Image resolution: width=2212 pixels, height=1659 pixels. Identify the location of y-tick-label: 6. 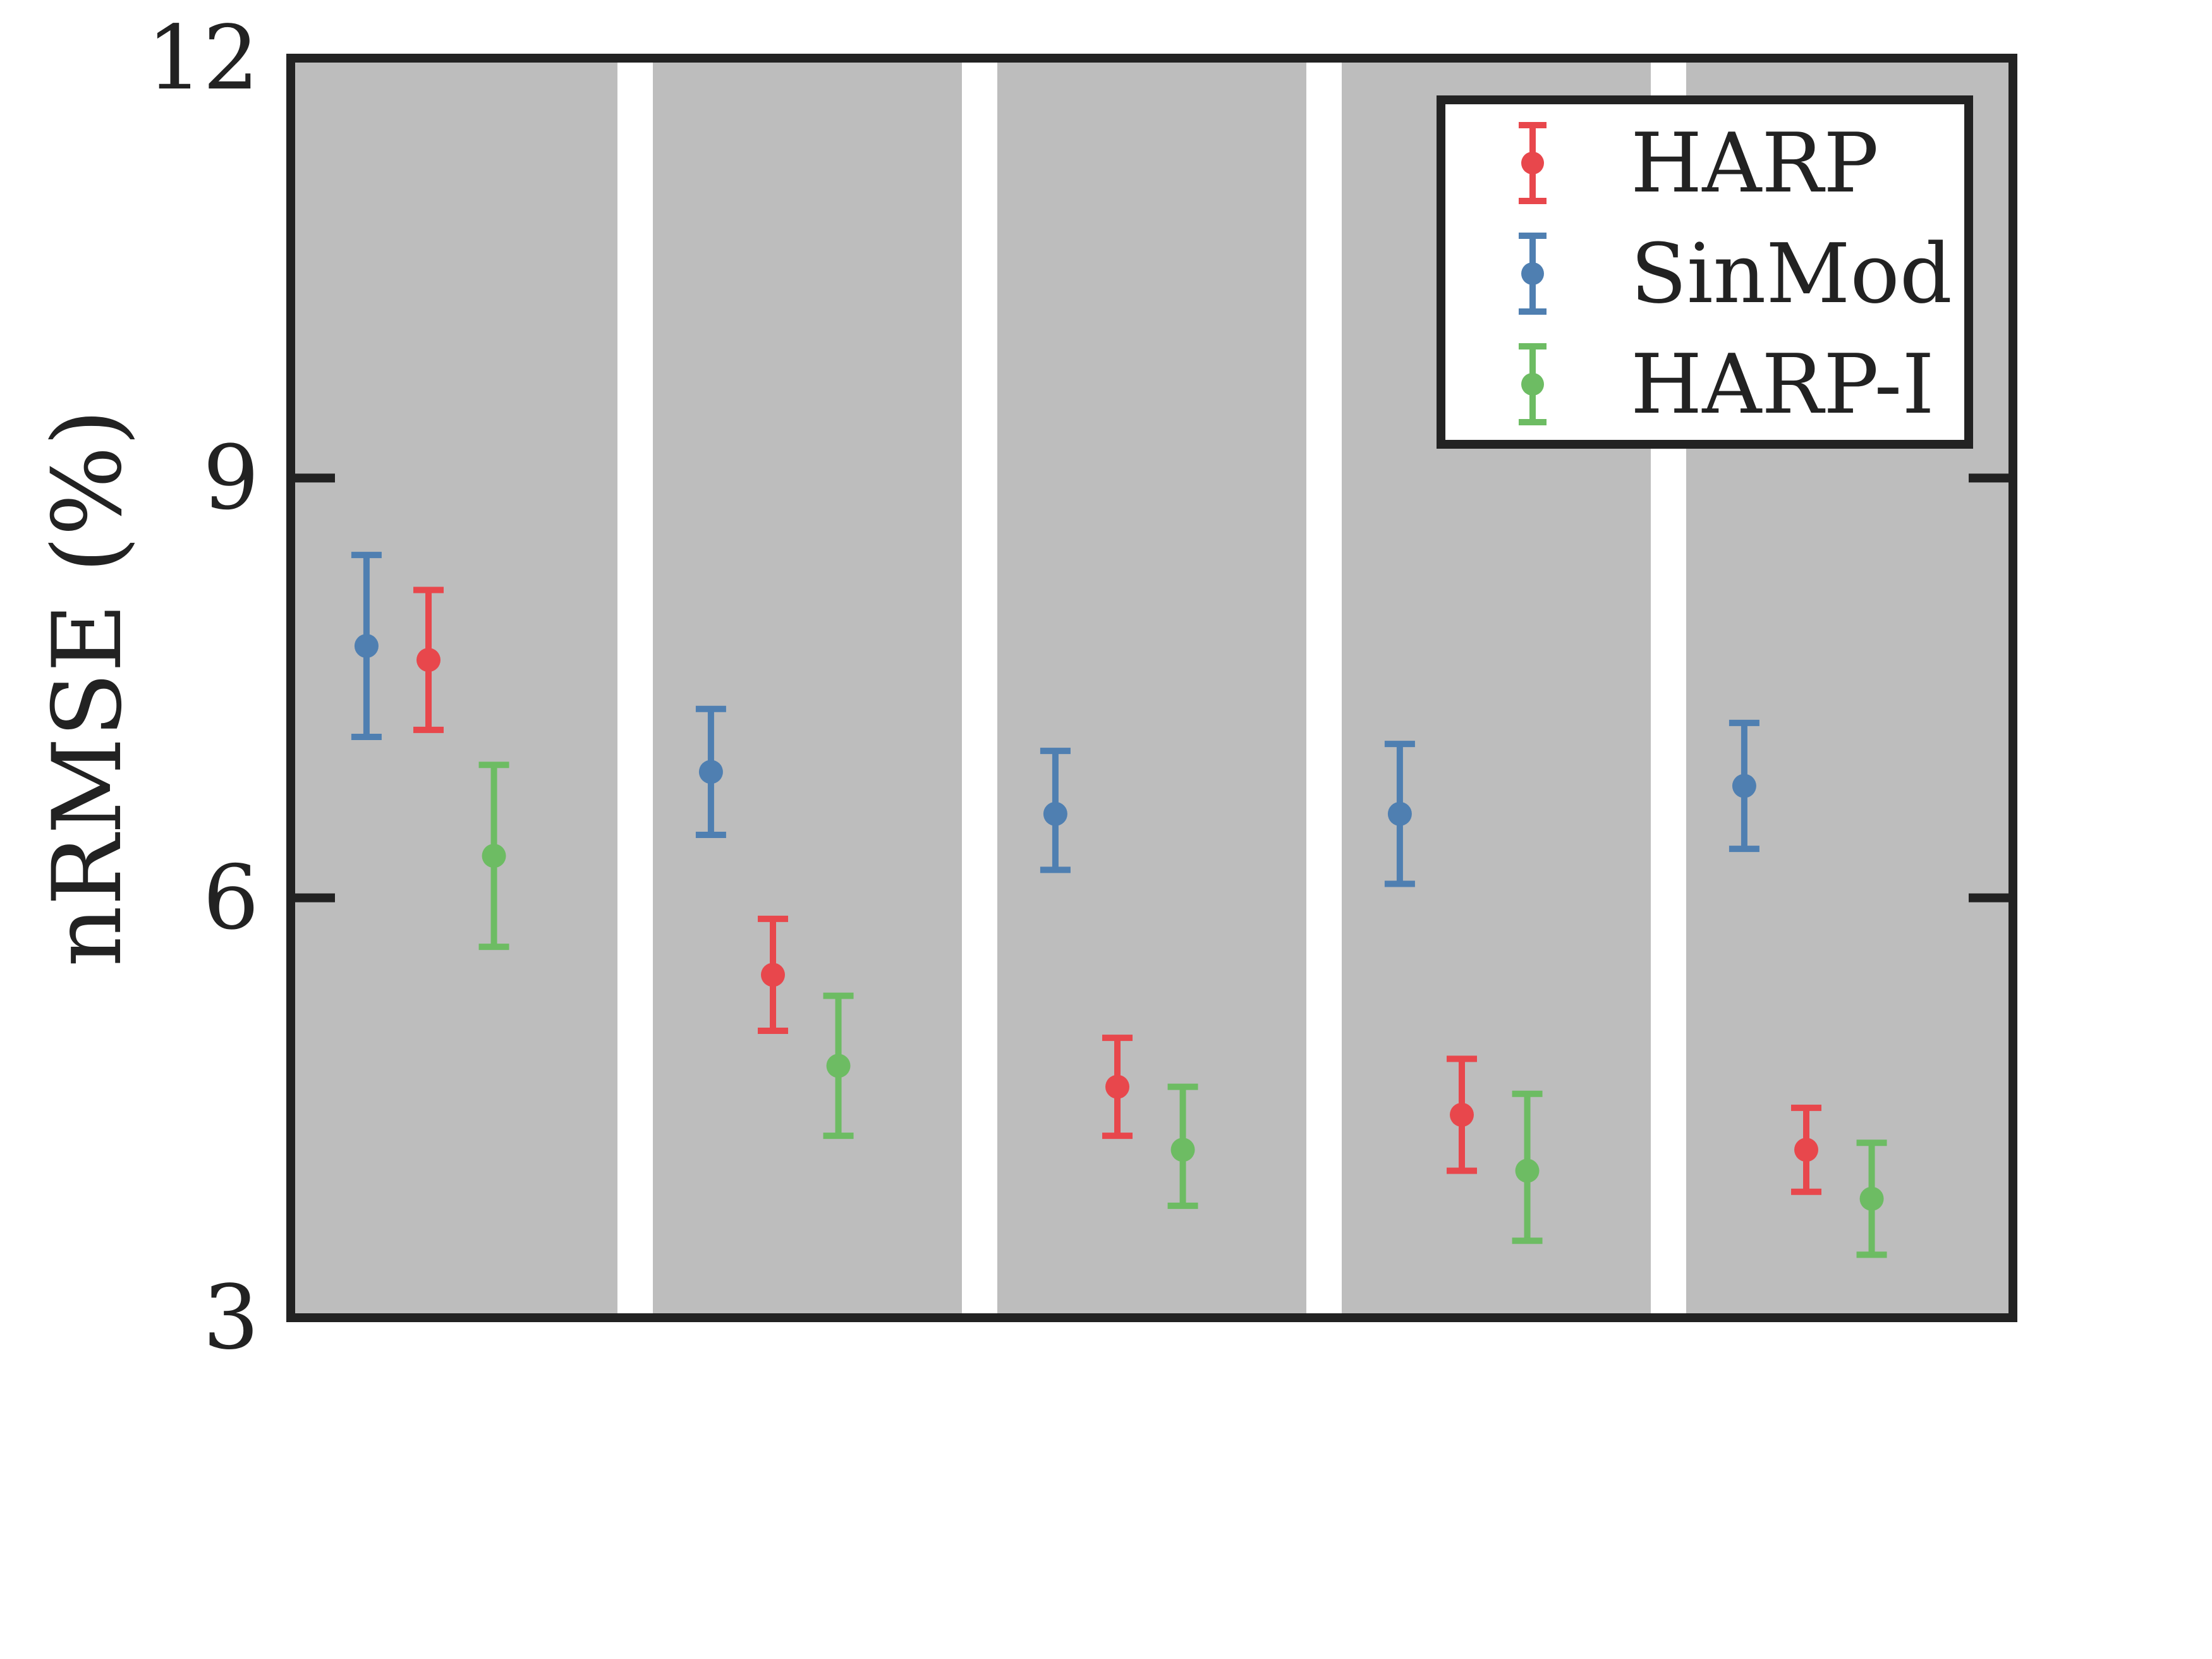
(231, 898).